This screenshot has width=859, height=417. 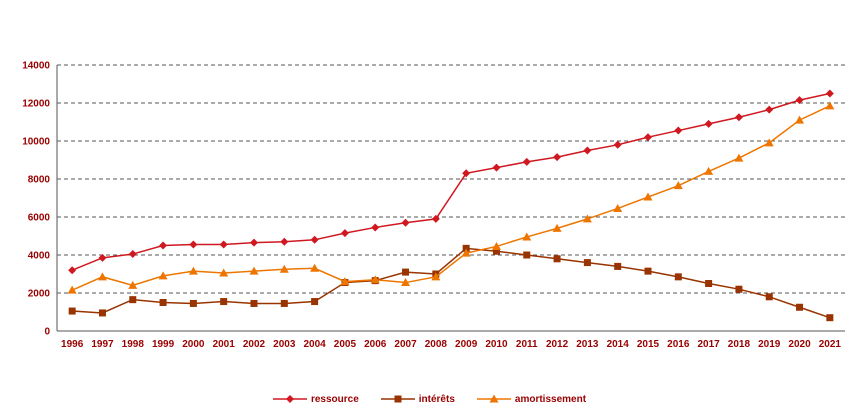 I want to click on x-tick-label: 1999, so click(x=163, y=344).